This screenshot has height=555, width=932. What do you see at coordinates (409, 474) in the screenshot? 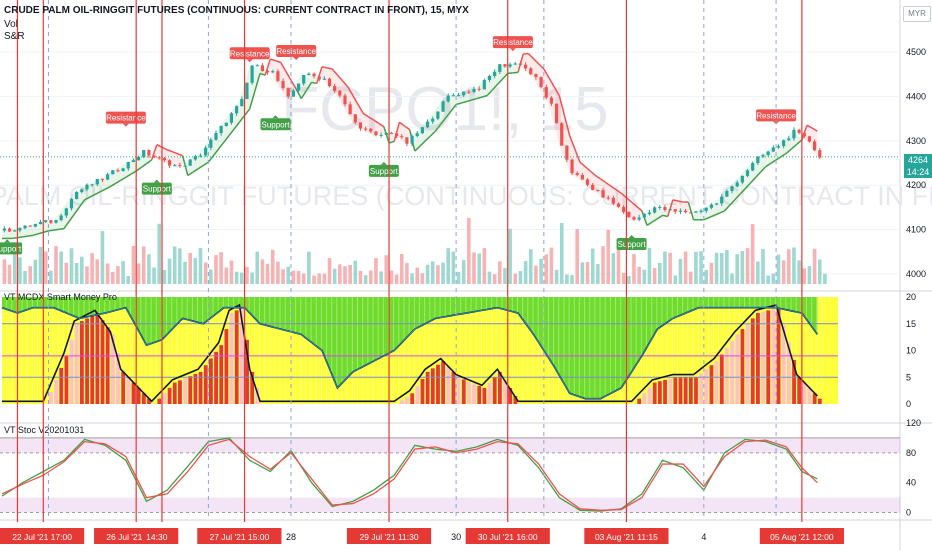
I see `stoc-series-line` at bounding box center [409, 474].